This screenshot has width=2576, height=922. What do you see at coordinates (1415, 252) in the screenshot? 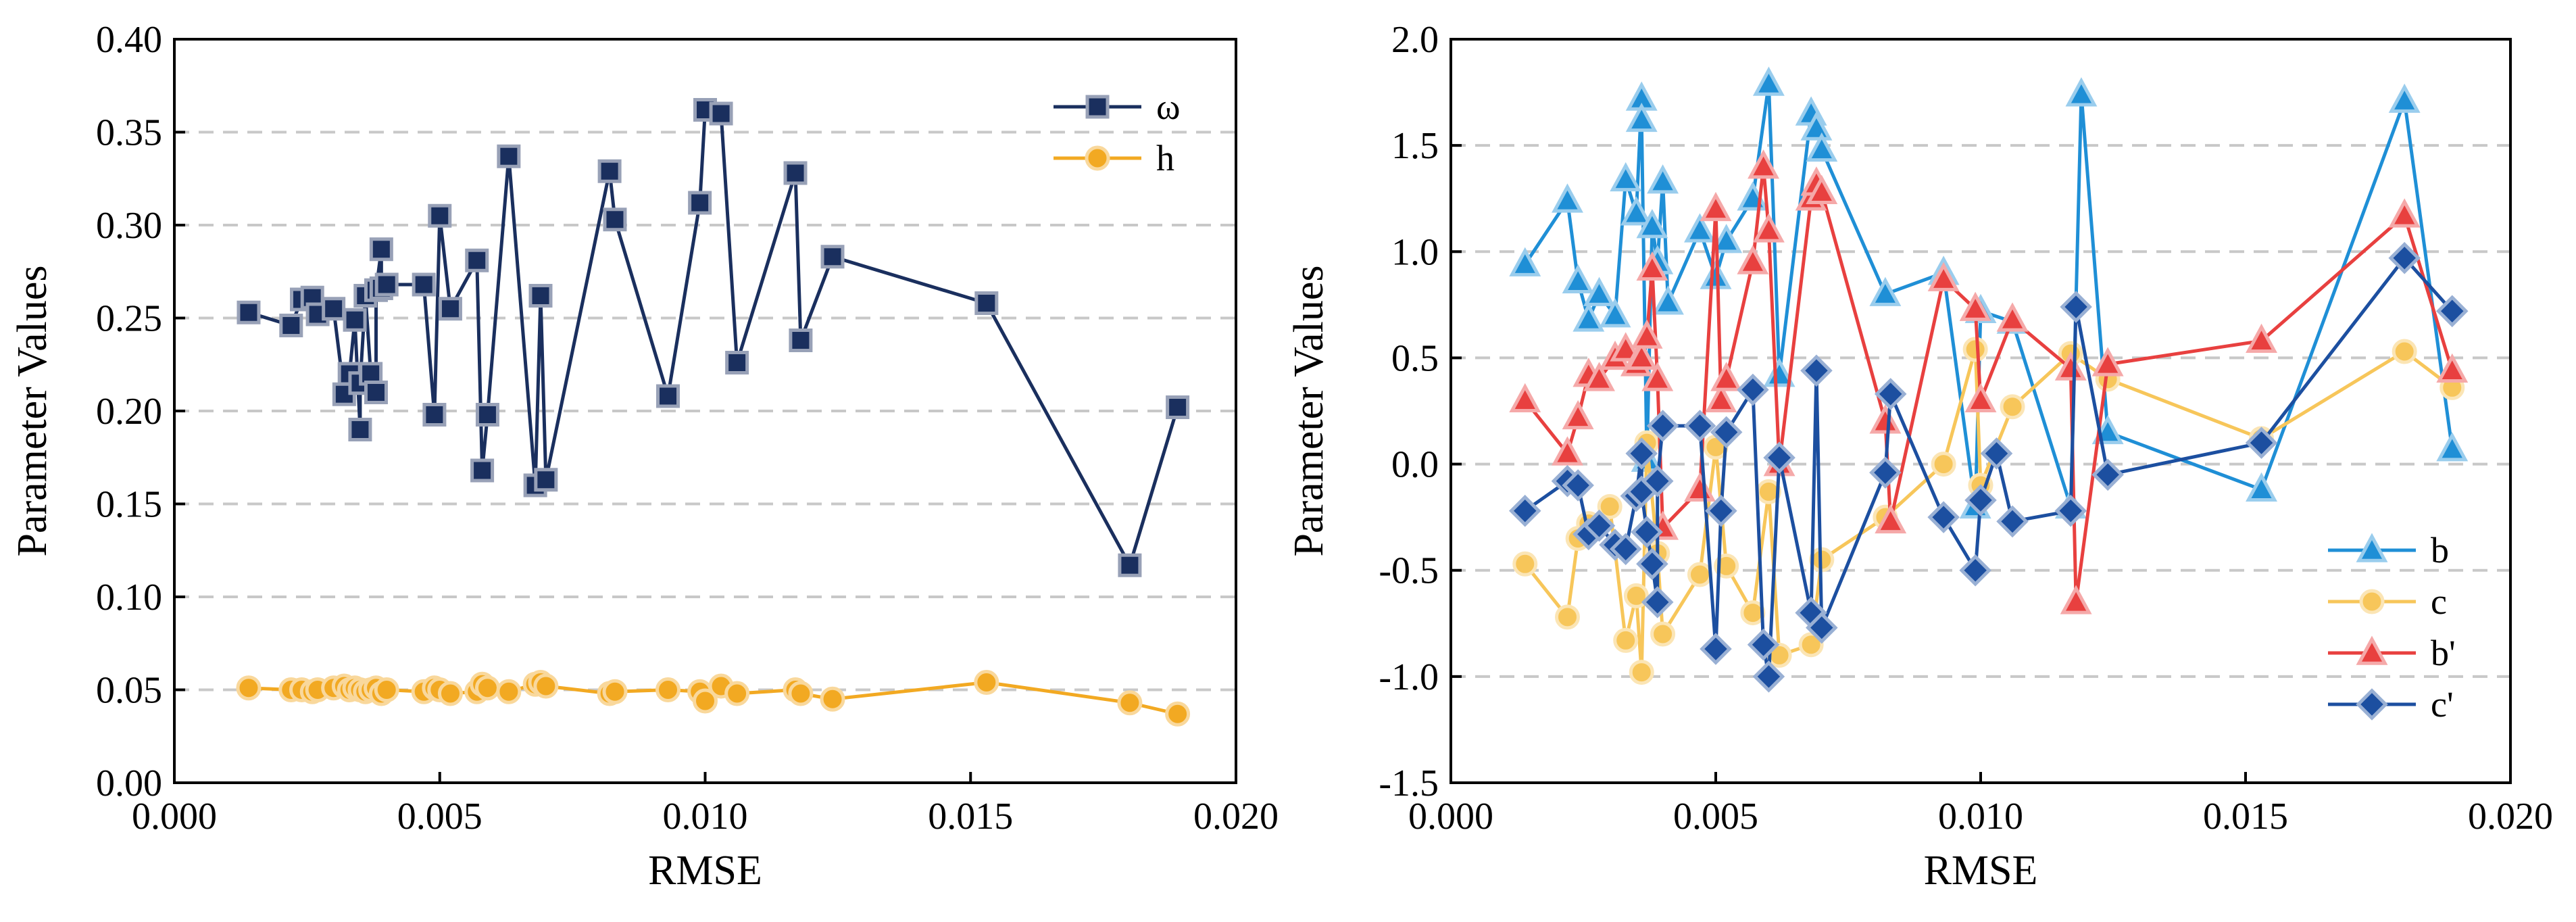
I see `y-tick-label: 1.0` at bounding box center [1415, 252].